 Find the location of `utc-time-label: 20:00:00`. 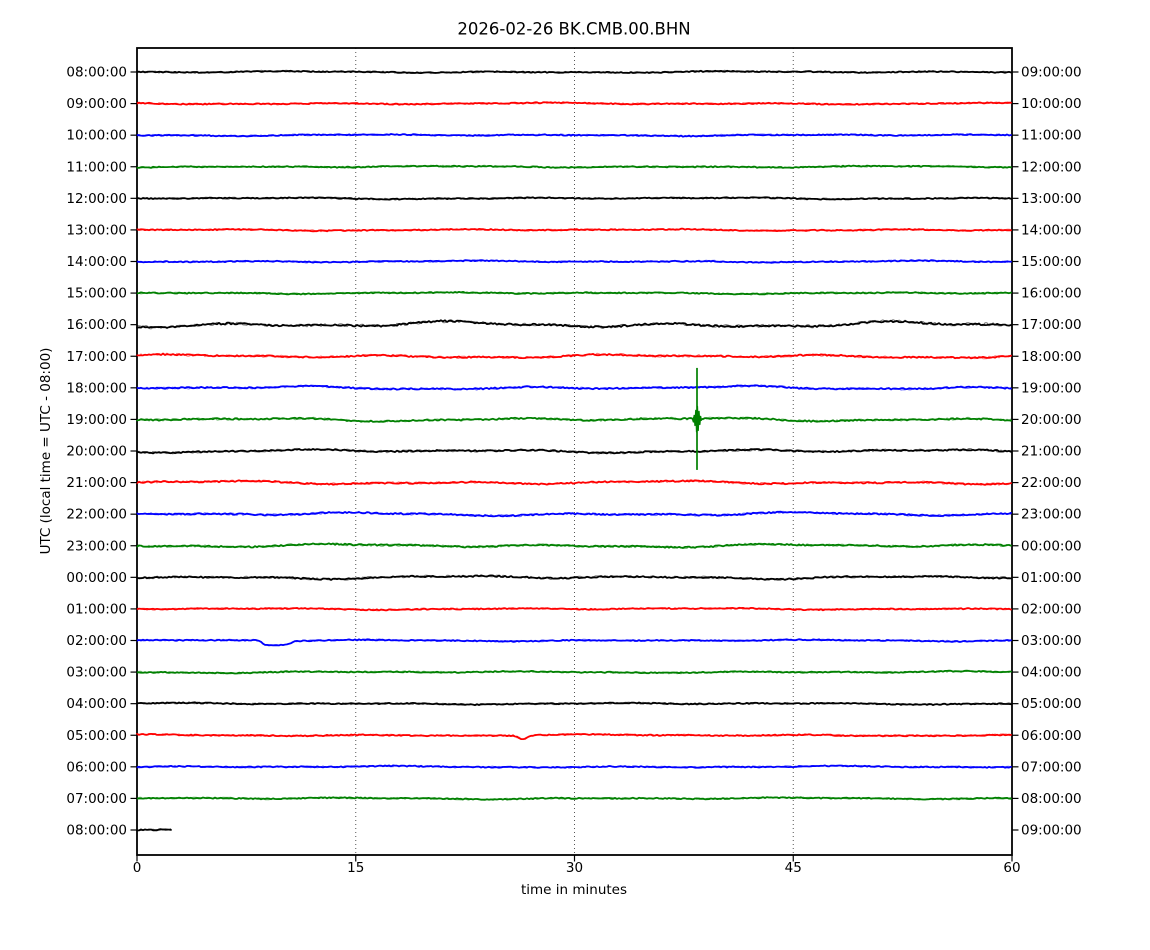

utc-time-label: 20:00:00 is located at coordinates (96, 452).